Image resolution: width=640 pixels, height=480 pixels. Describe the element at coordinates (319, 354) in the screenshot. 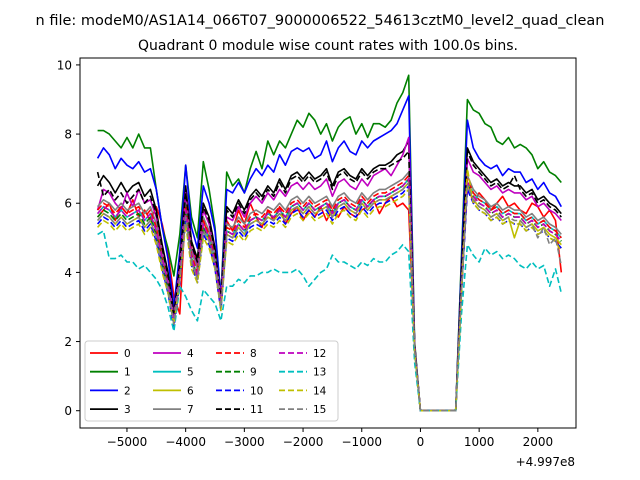

I see `legend-label-12: 12` at that location.